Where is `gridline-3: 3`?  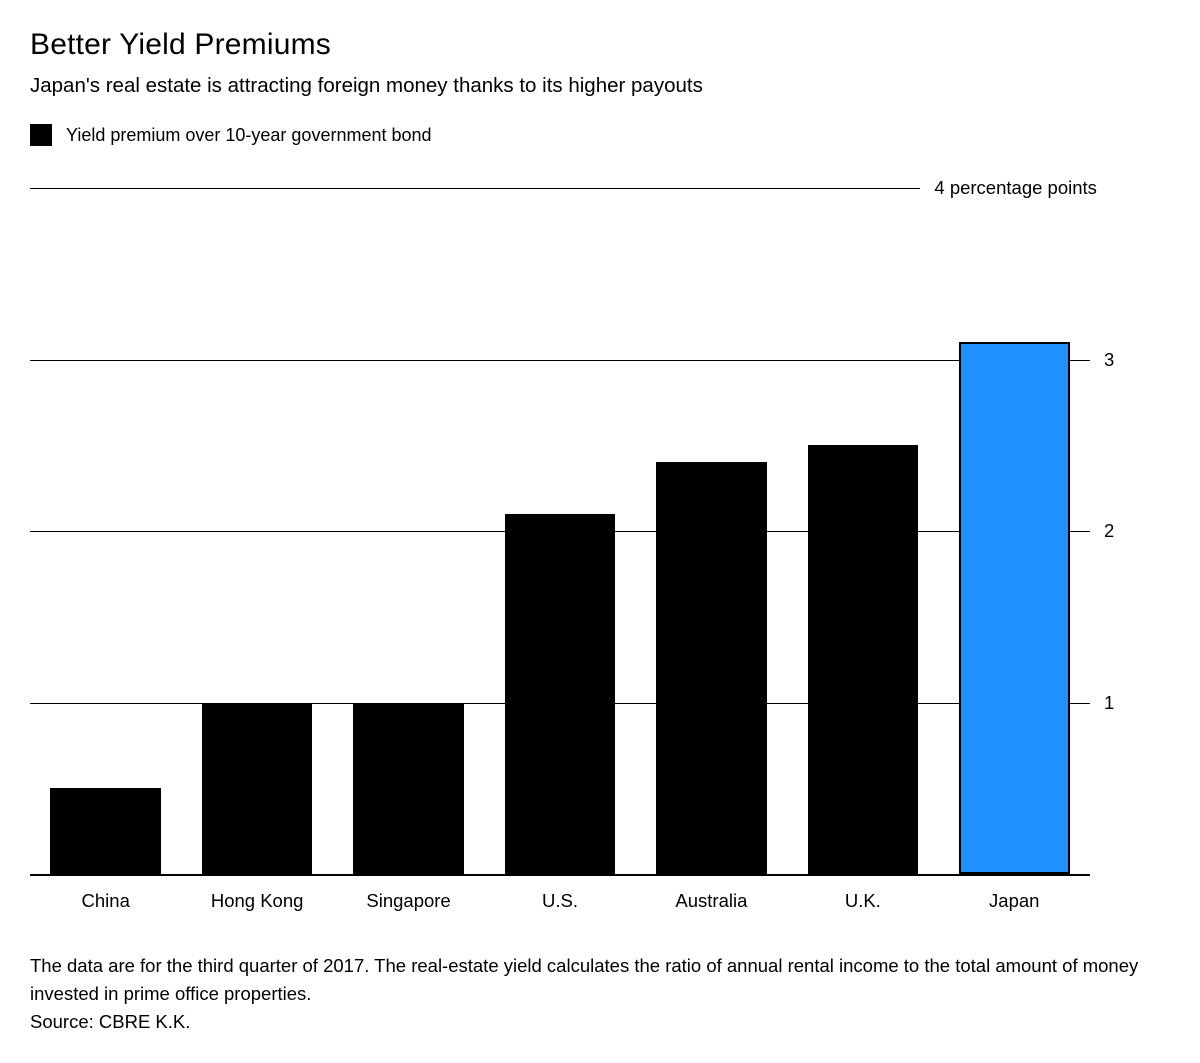 gridline-3: 3 is located at coordinates (572, 358).